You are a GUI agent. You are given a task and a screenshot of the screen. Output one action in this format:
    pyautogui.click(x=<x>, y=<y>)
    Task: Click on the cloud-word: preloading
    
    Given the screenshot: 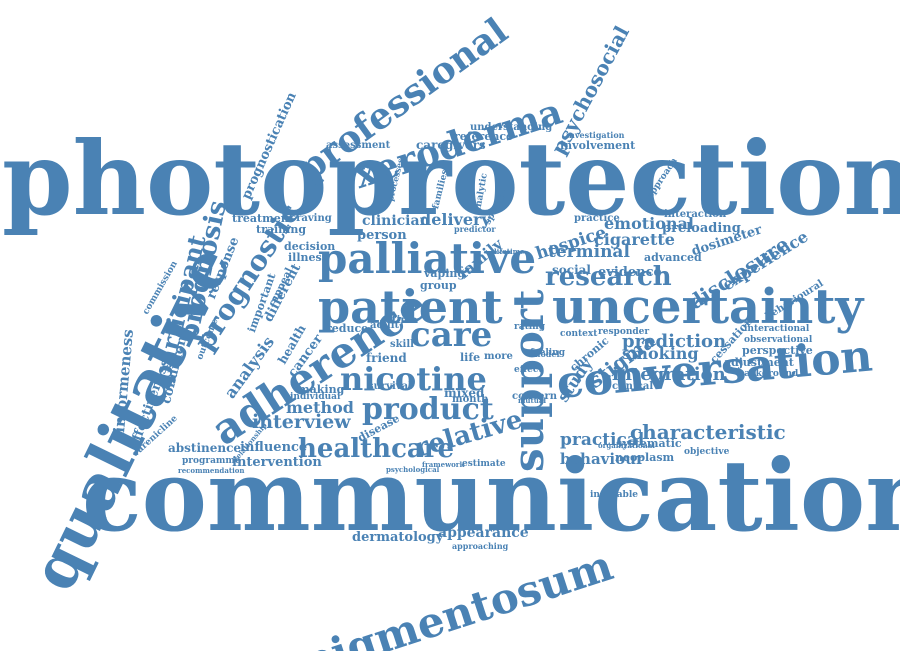 What is the action you would take?
    pyautogui.click(x=701, y=228)
    